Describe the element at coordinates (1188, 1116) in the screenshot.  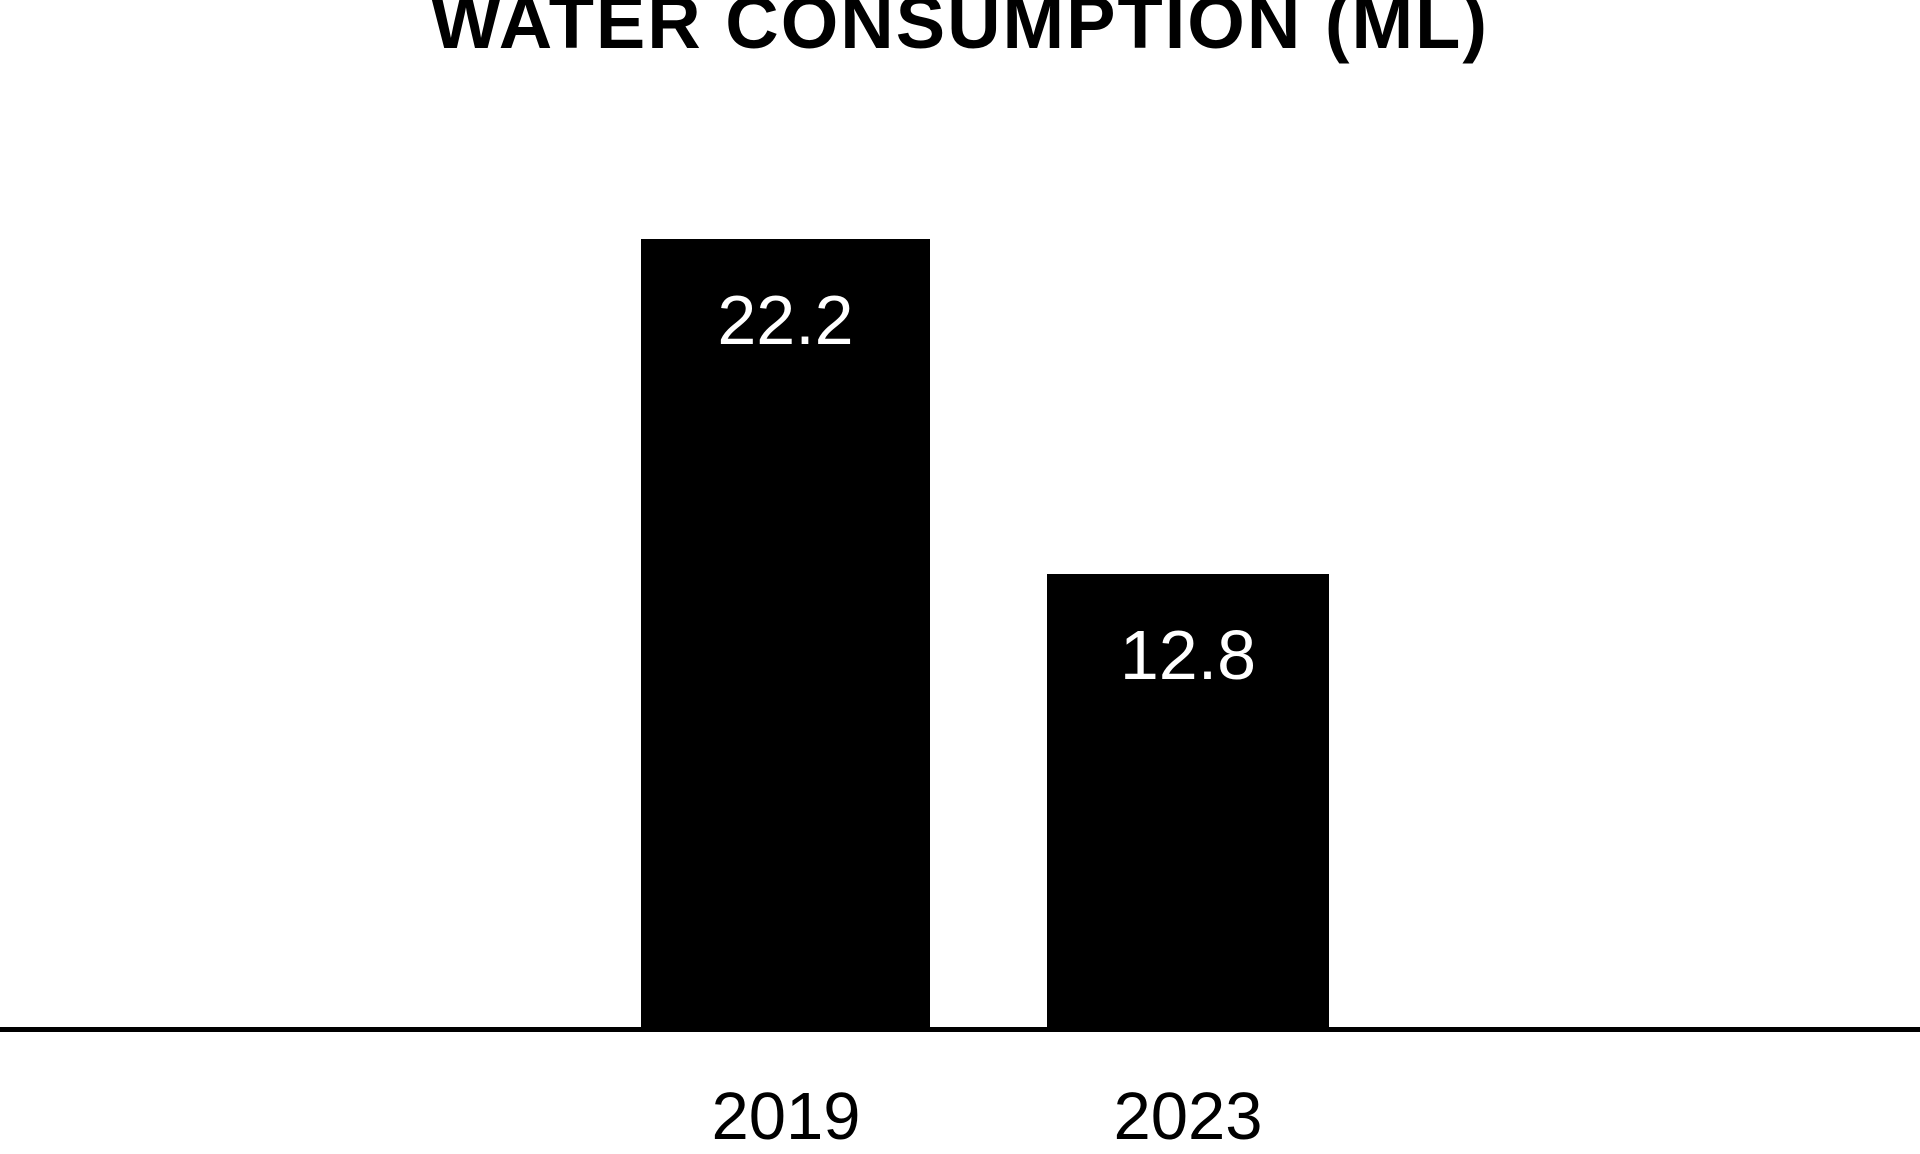
I see `x-tick-label-2023: 2023` at that location.